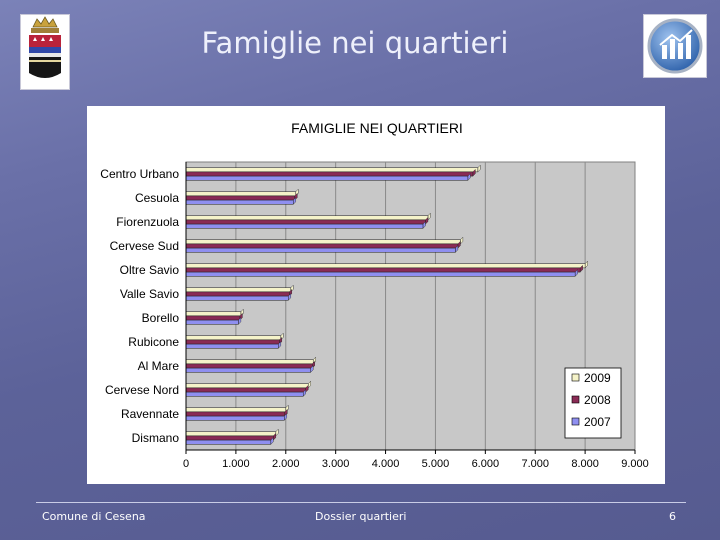 Image resolution: width=720 pixels, height=540 pixels. What do you see at coordinates (355, 43) in the screenshot?
I see `slide-title: Famiglie nei quartieri` at bounding box center [355, 43].